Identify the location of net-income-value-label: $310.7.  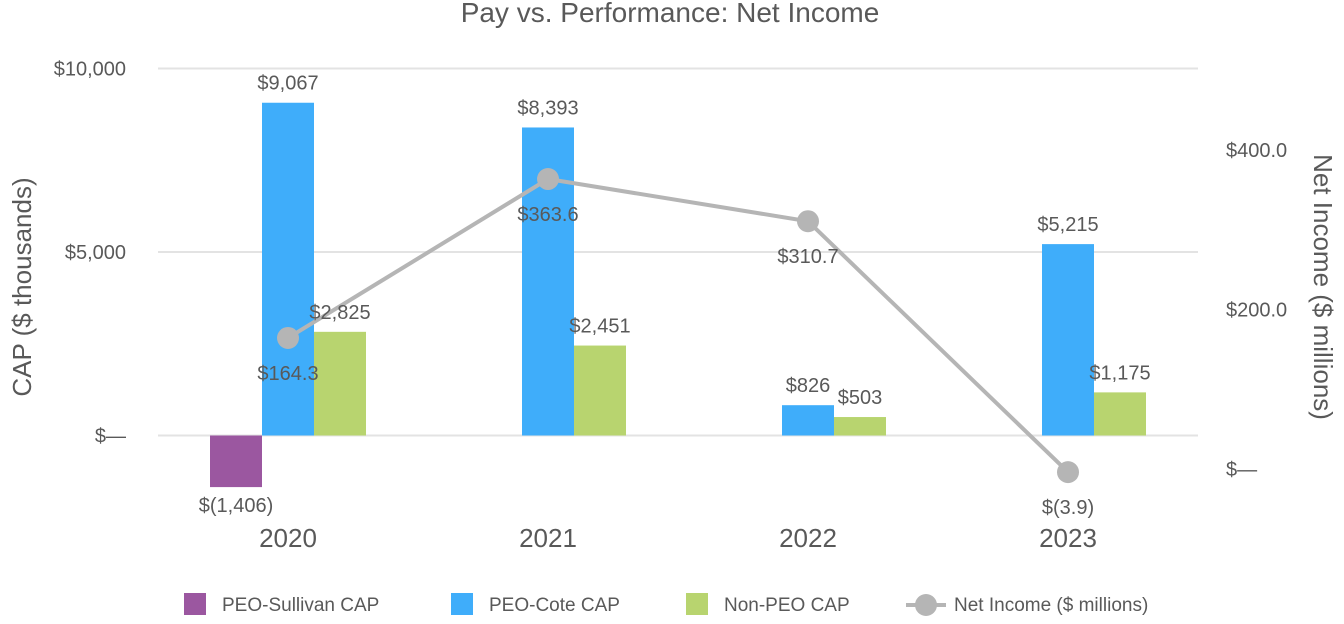
(807, 257).